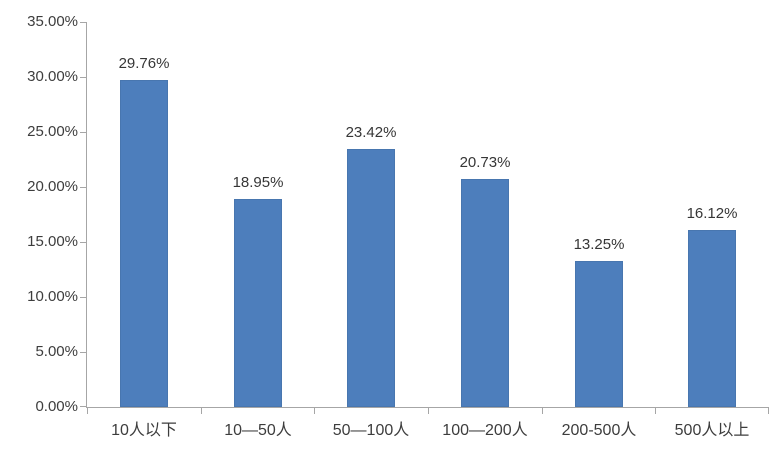 The height and width of the screenshot is (459, 781). I want to click on y-axis-label: 20.00%, so click(52, 186).